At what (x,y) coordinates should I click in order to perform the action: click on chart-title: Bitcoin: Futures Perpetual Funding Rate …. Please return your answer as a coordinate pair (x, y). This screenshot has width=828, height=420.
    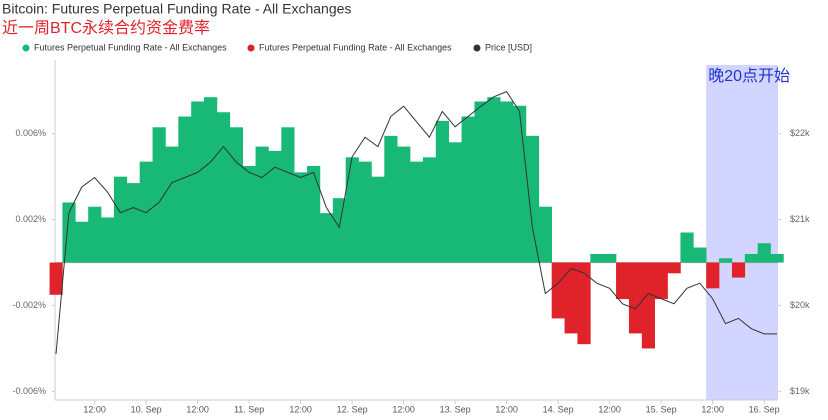
    Looking at the image, I should click on (176, 9).